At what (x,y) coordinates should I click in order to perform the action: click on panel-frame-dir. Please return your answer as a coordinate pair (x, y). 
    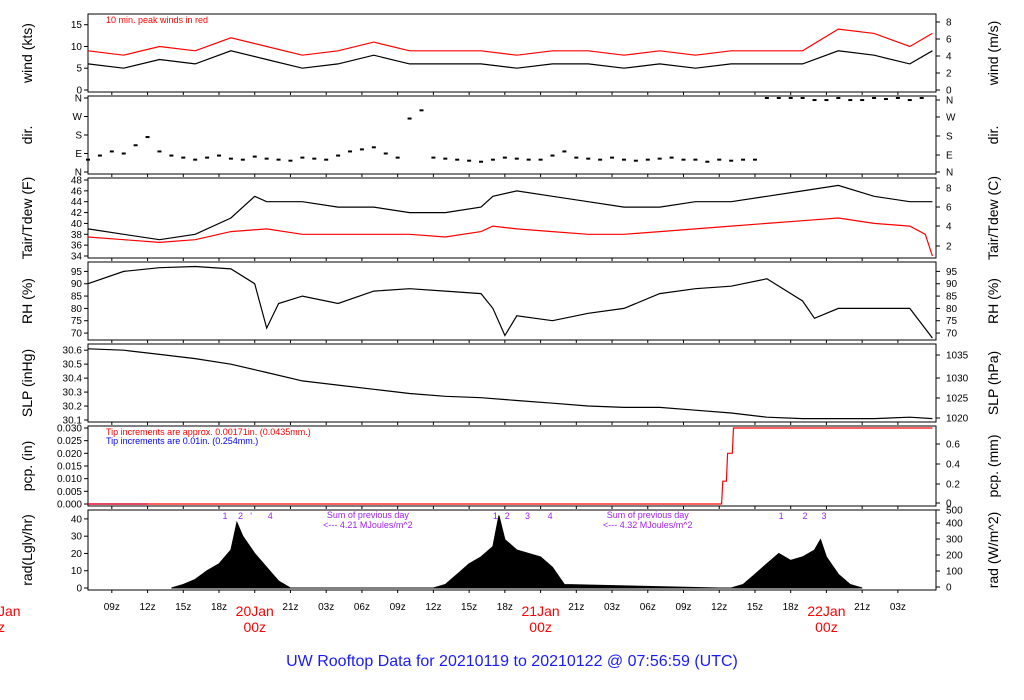
    Looking at the image, I should click on (512, 135).